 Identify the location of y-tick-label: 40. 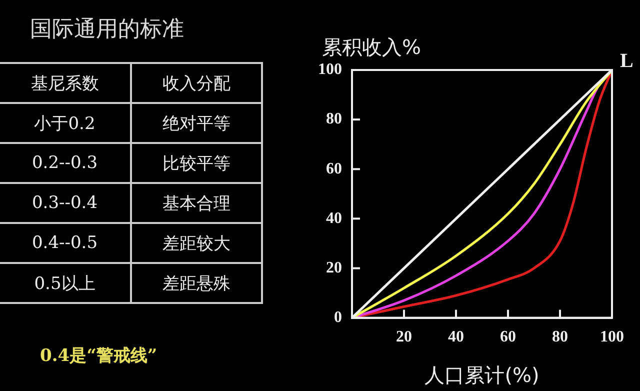
(334, 218).